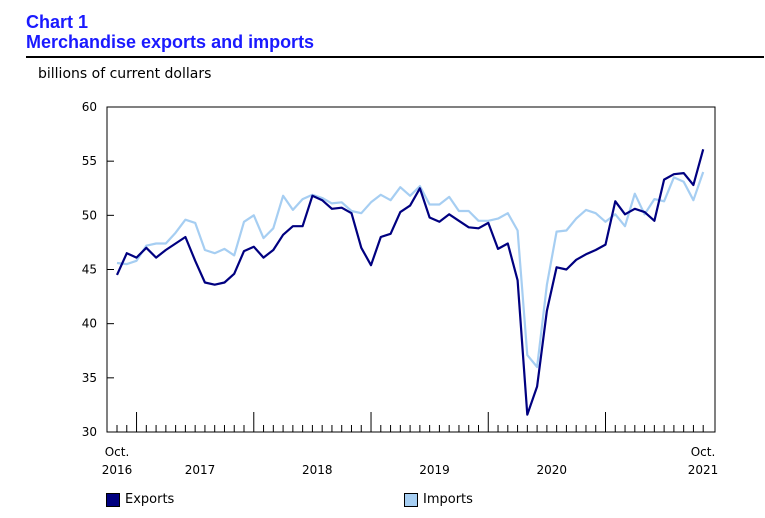 This screenshot has width=765, height=518. I want to click on legend-swatch-exports, so click(113, 499).